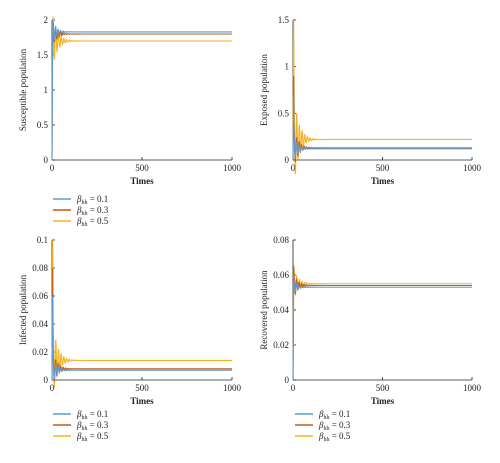  Describe the element at coordinates (23, 89) in the screenshot. I see `y-axis-label: Susceptible population` at that location.